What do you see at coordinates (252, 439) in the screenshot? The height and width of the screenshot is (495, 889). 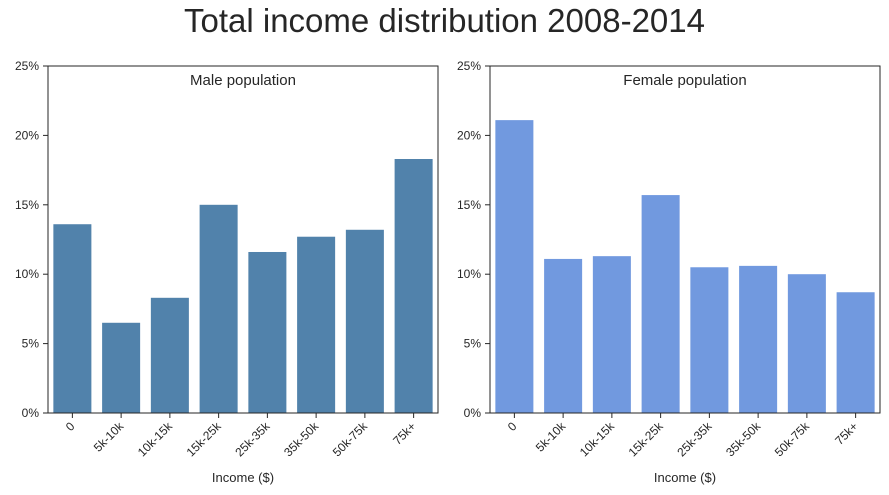 I see `male-xtick-label-4: 25k-35k` at bounding box center [252, 439].